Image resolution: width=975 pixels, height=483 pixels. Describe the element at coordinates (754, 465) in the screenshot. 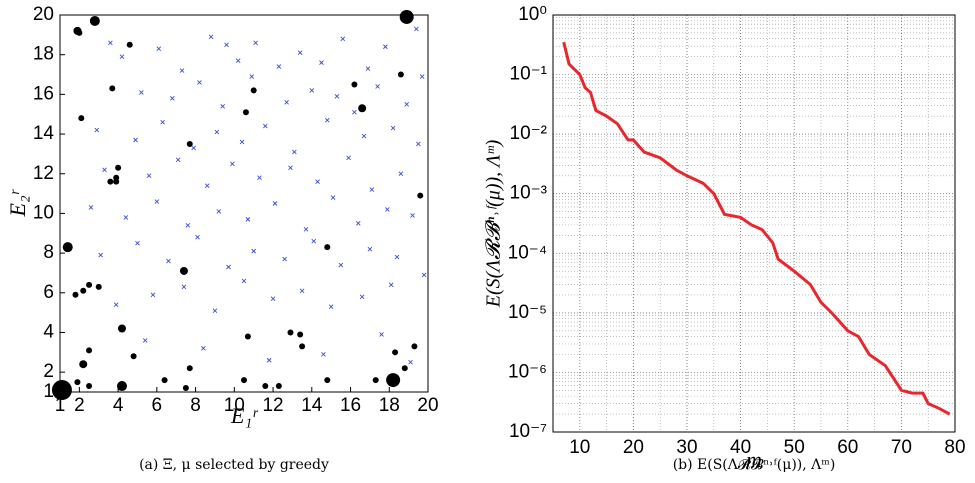

I see `caption: (b) E(S(Λ𝓡𝓑ⁿ˒ᶠ(μ)), Λᵐ)` at that location.